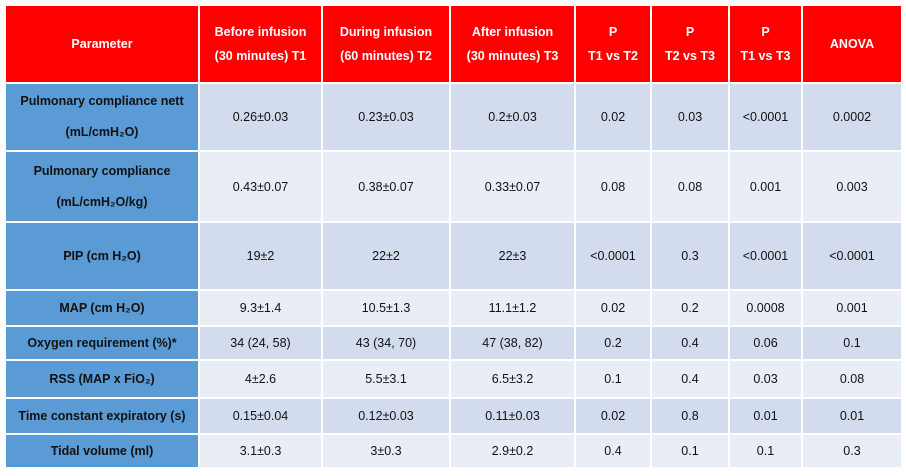  I want to click on table-cell: 6.5±3.2, so click(512, 379).